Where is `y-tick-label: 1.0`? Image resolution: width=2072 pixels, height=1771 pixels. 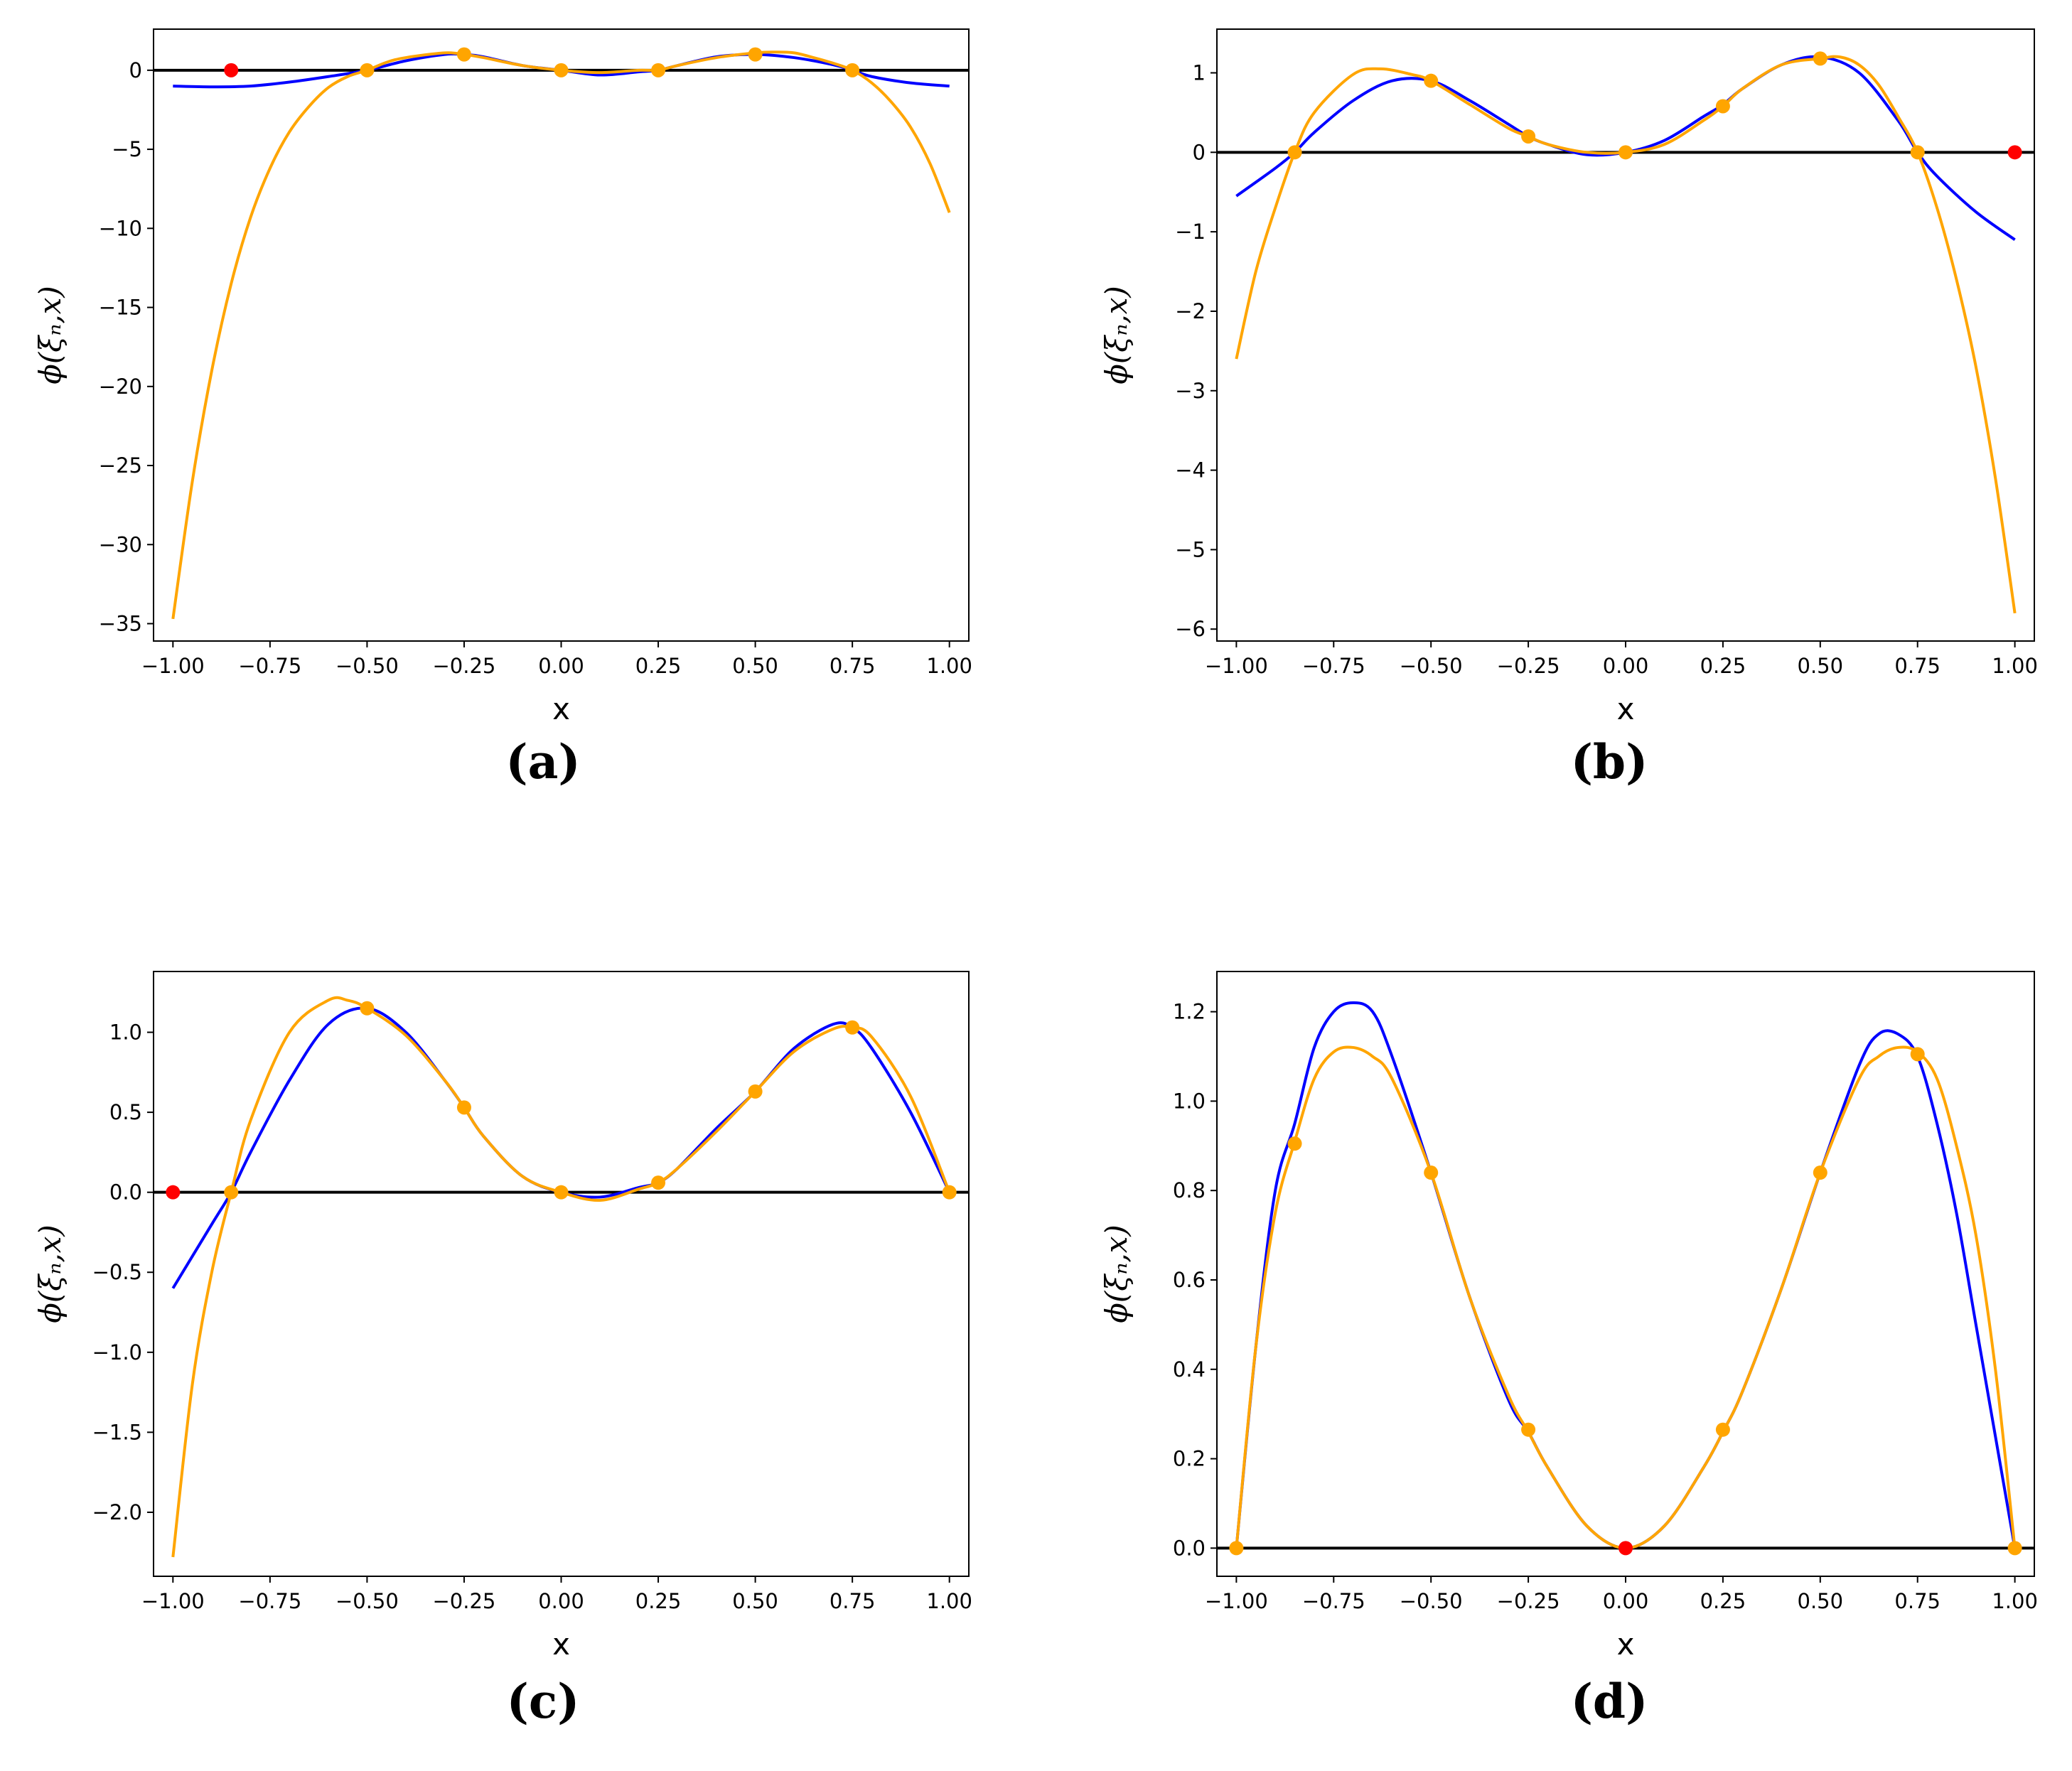
y-tick-label: 1.0 is located at coordinates (126, 1033).